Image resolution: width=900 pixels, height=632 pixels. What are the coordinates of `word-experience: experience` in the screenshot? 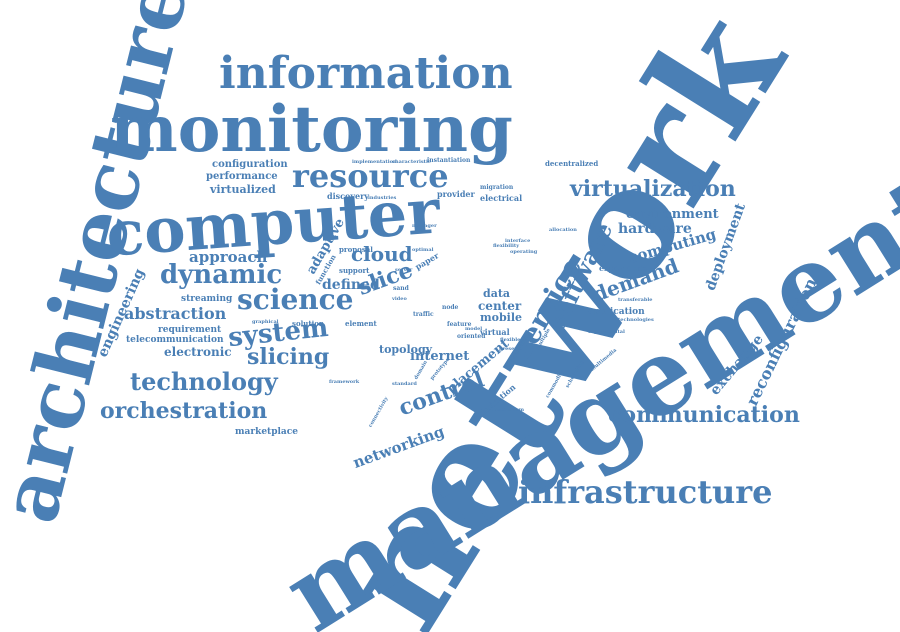 It's located at (623, 268).